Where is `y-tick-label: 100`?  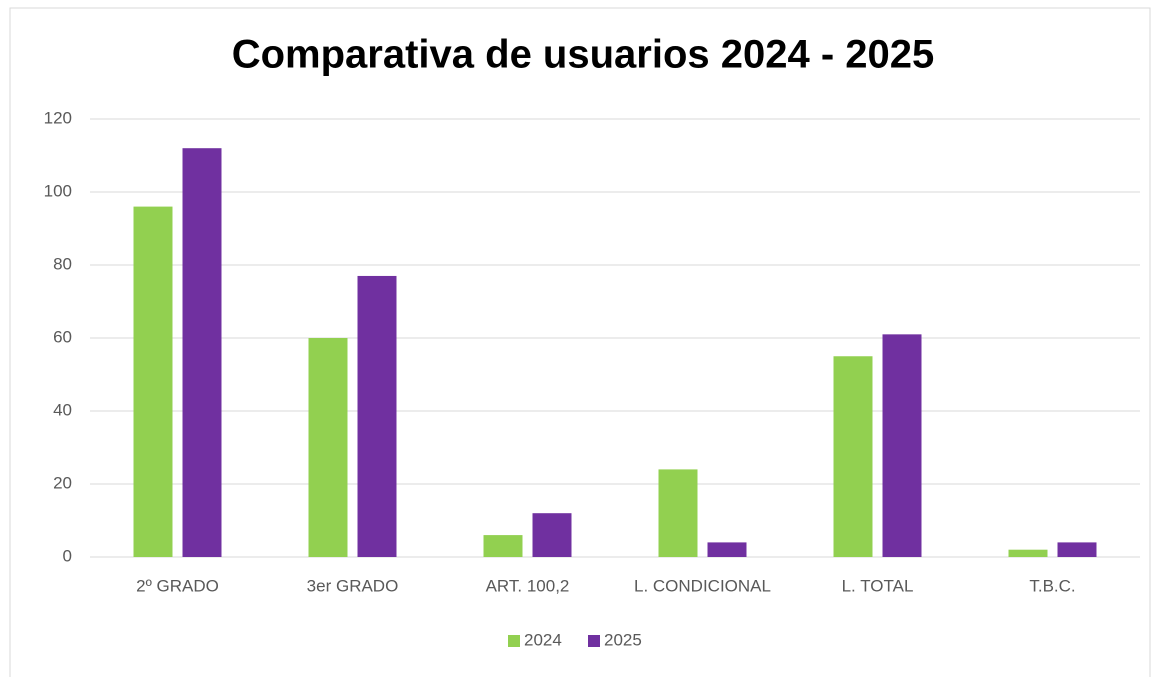 y-tick-label: 100 is located at coordinates (58, 190).